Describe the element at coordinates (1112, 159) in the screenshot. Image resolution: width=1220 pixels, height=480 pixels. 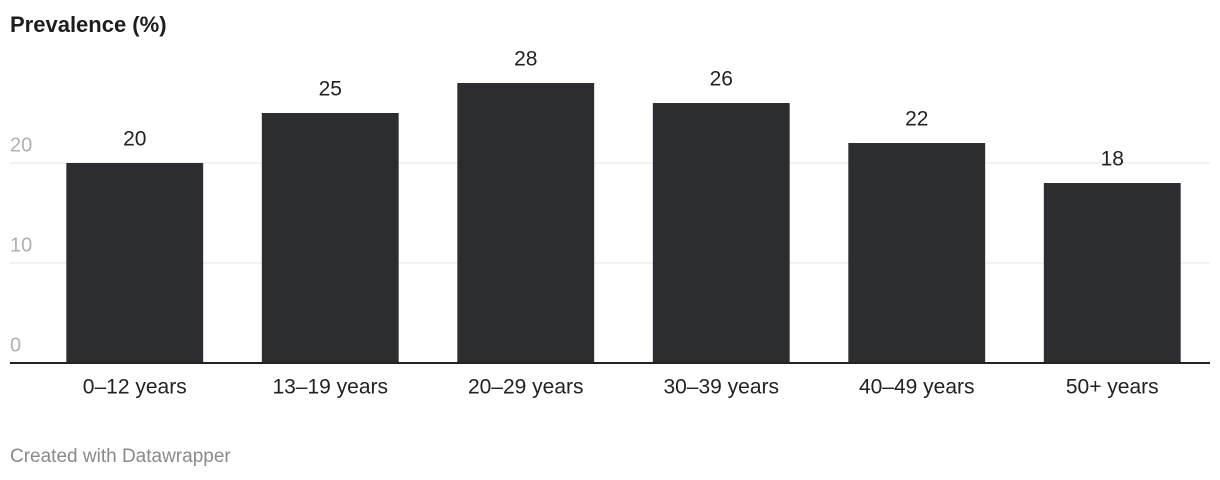
I see `value-label: 18` at that location.